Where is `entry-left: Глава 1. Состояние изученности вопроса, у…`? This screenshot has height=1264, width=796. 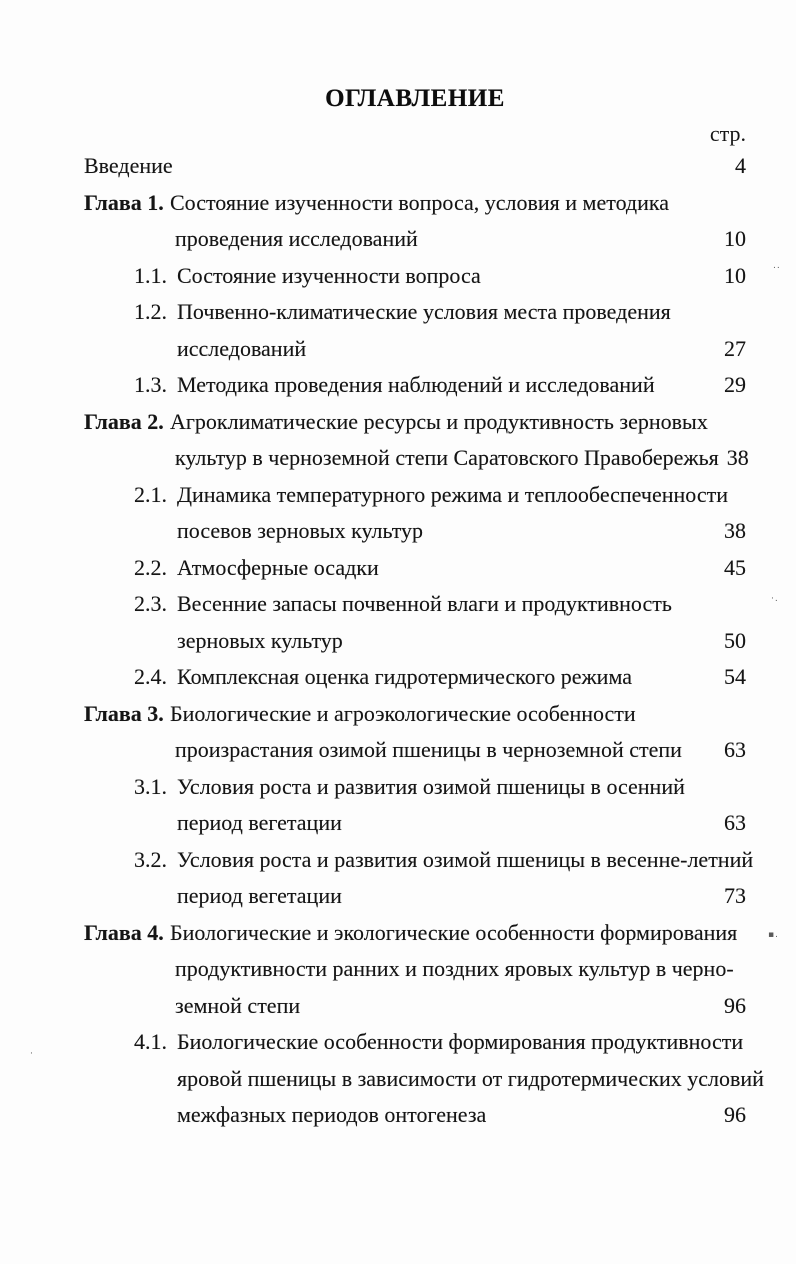 entry-left: Глава 1. Состояние изученности вопроса, у… is located at coordinates (376, 203).